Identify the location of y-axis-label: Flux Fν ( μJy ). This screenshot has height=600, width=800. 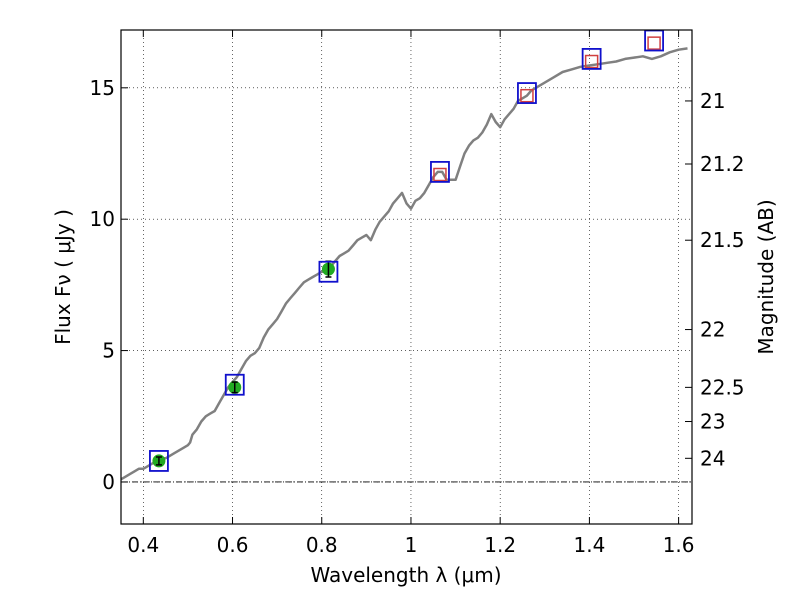
(63, 277).